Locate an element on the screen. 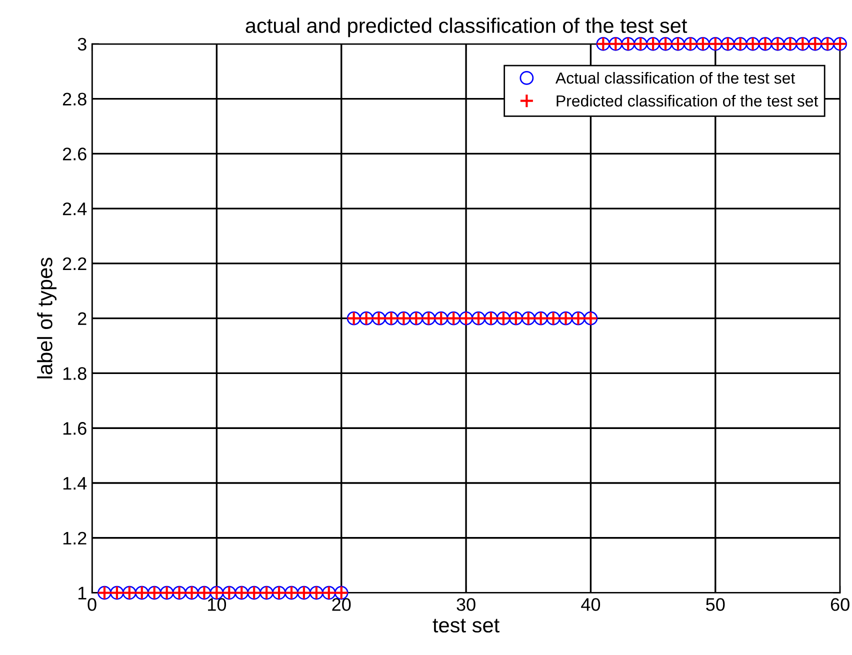  x-axis-title: test set is located at coordinates (466, 625).